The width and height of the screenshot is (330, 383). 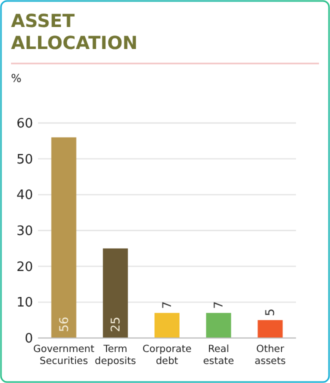 What do you see at coordinates (24, 303) in the screenshot?
I see `y-tick-label: 10` at bounding box center [24, 303].